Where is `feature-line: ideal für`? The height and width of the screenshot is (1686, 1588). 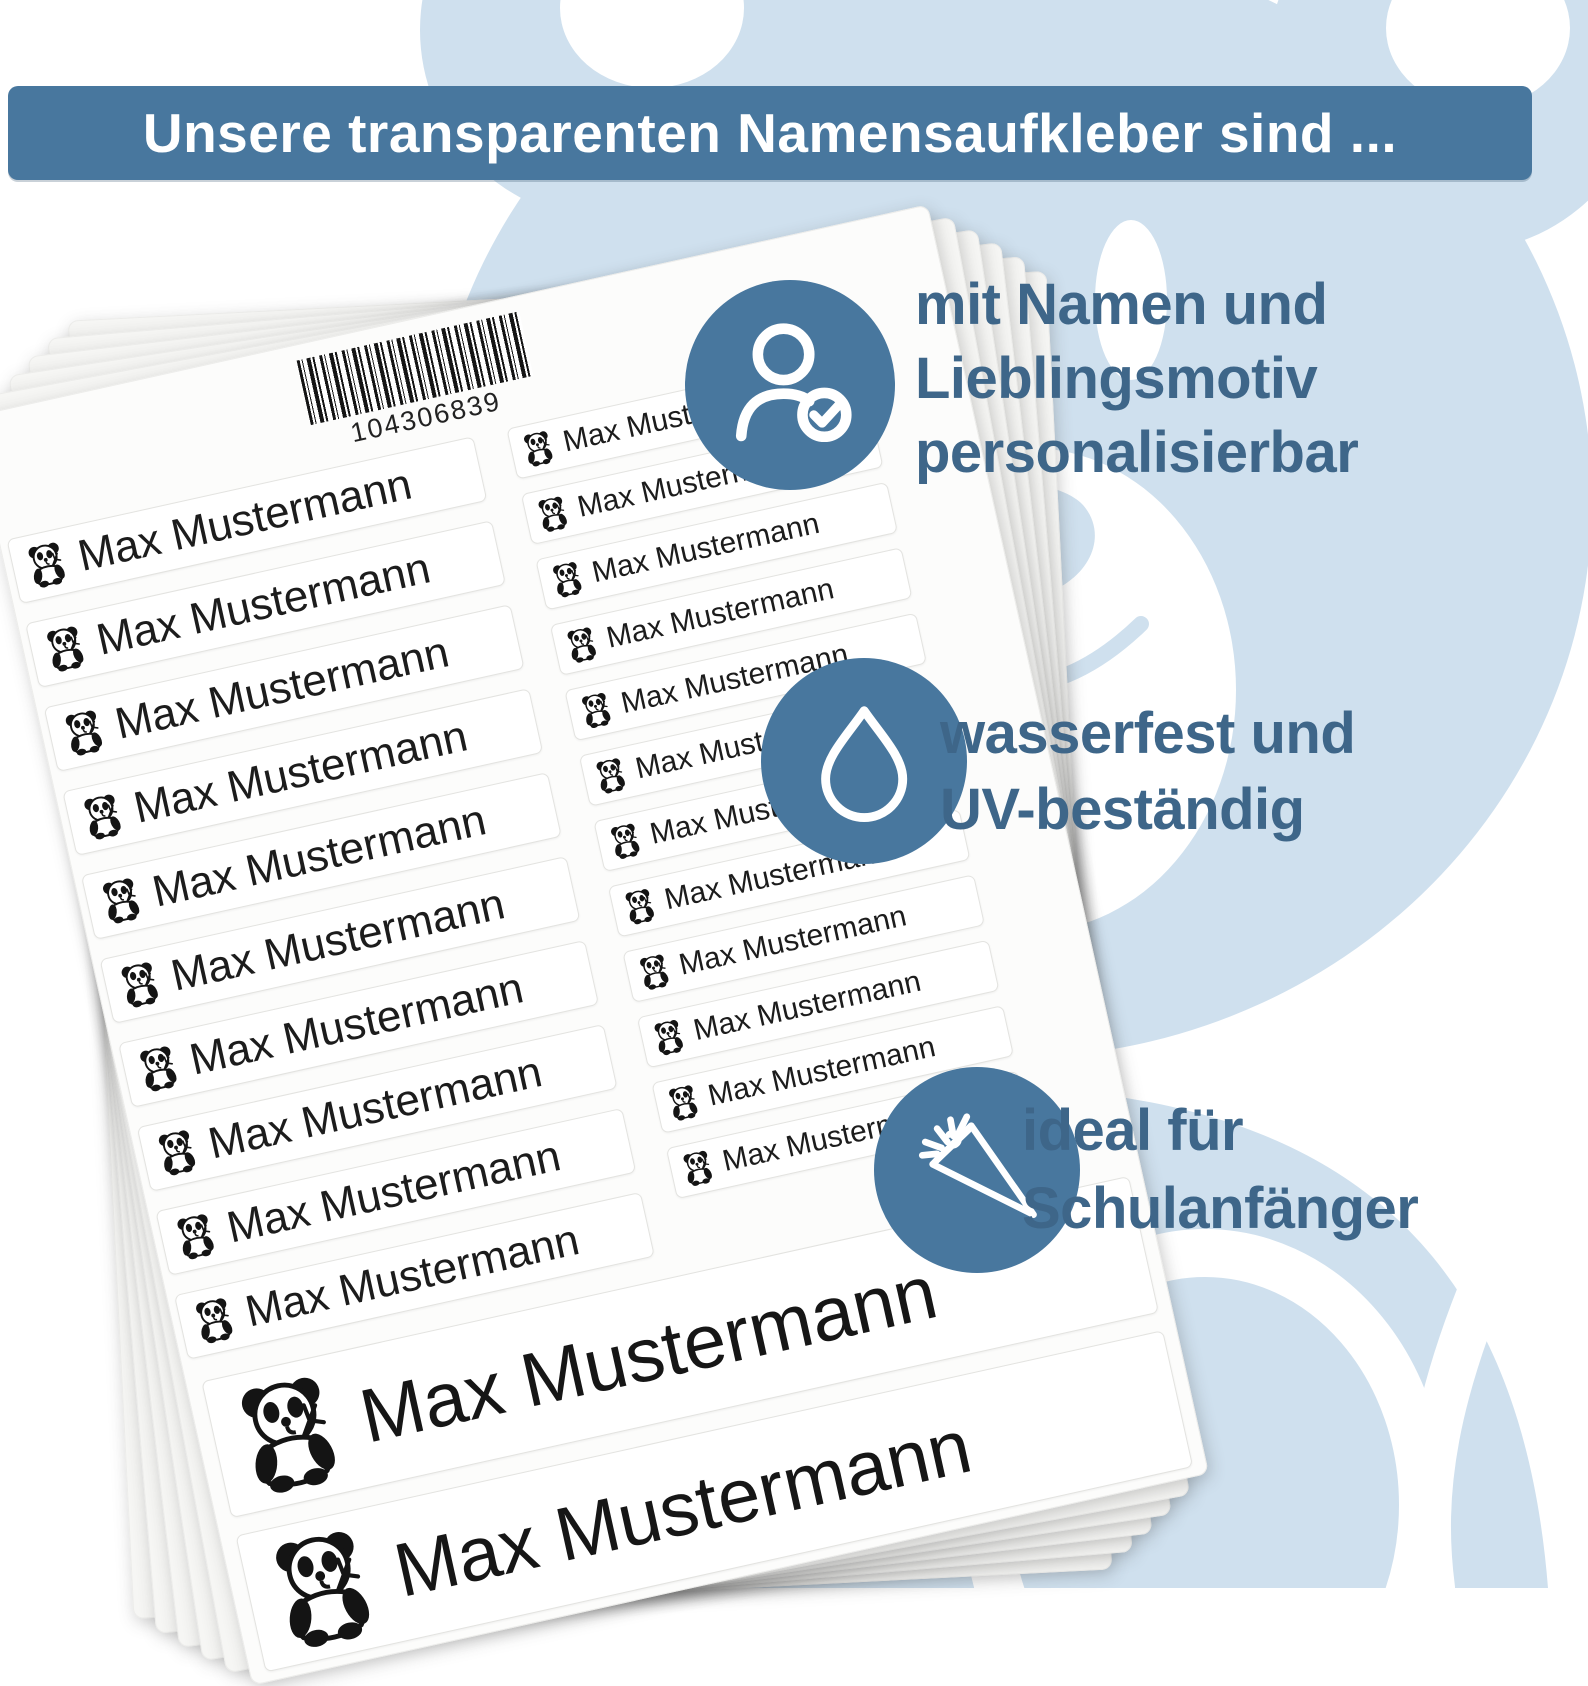 feature-line: ideal für is located at coordinates (1133, 1130).